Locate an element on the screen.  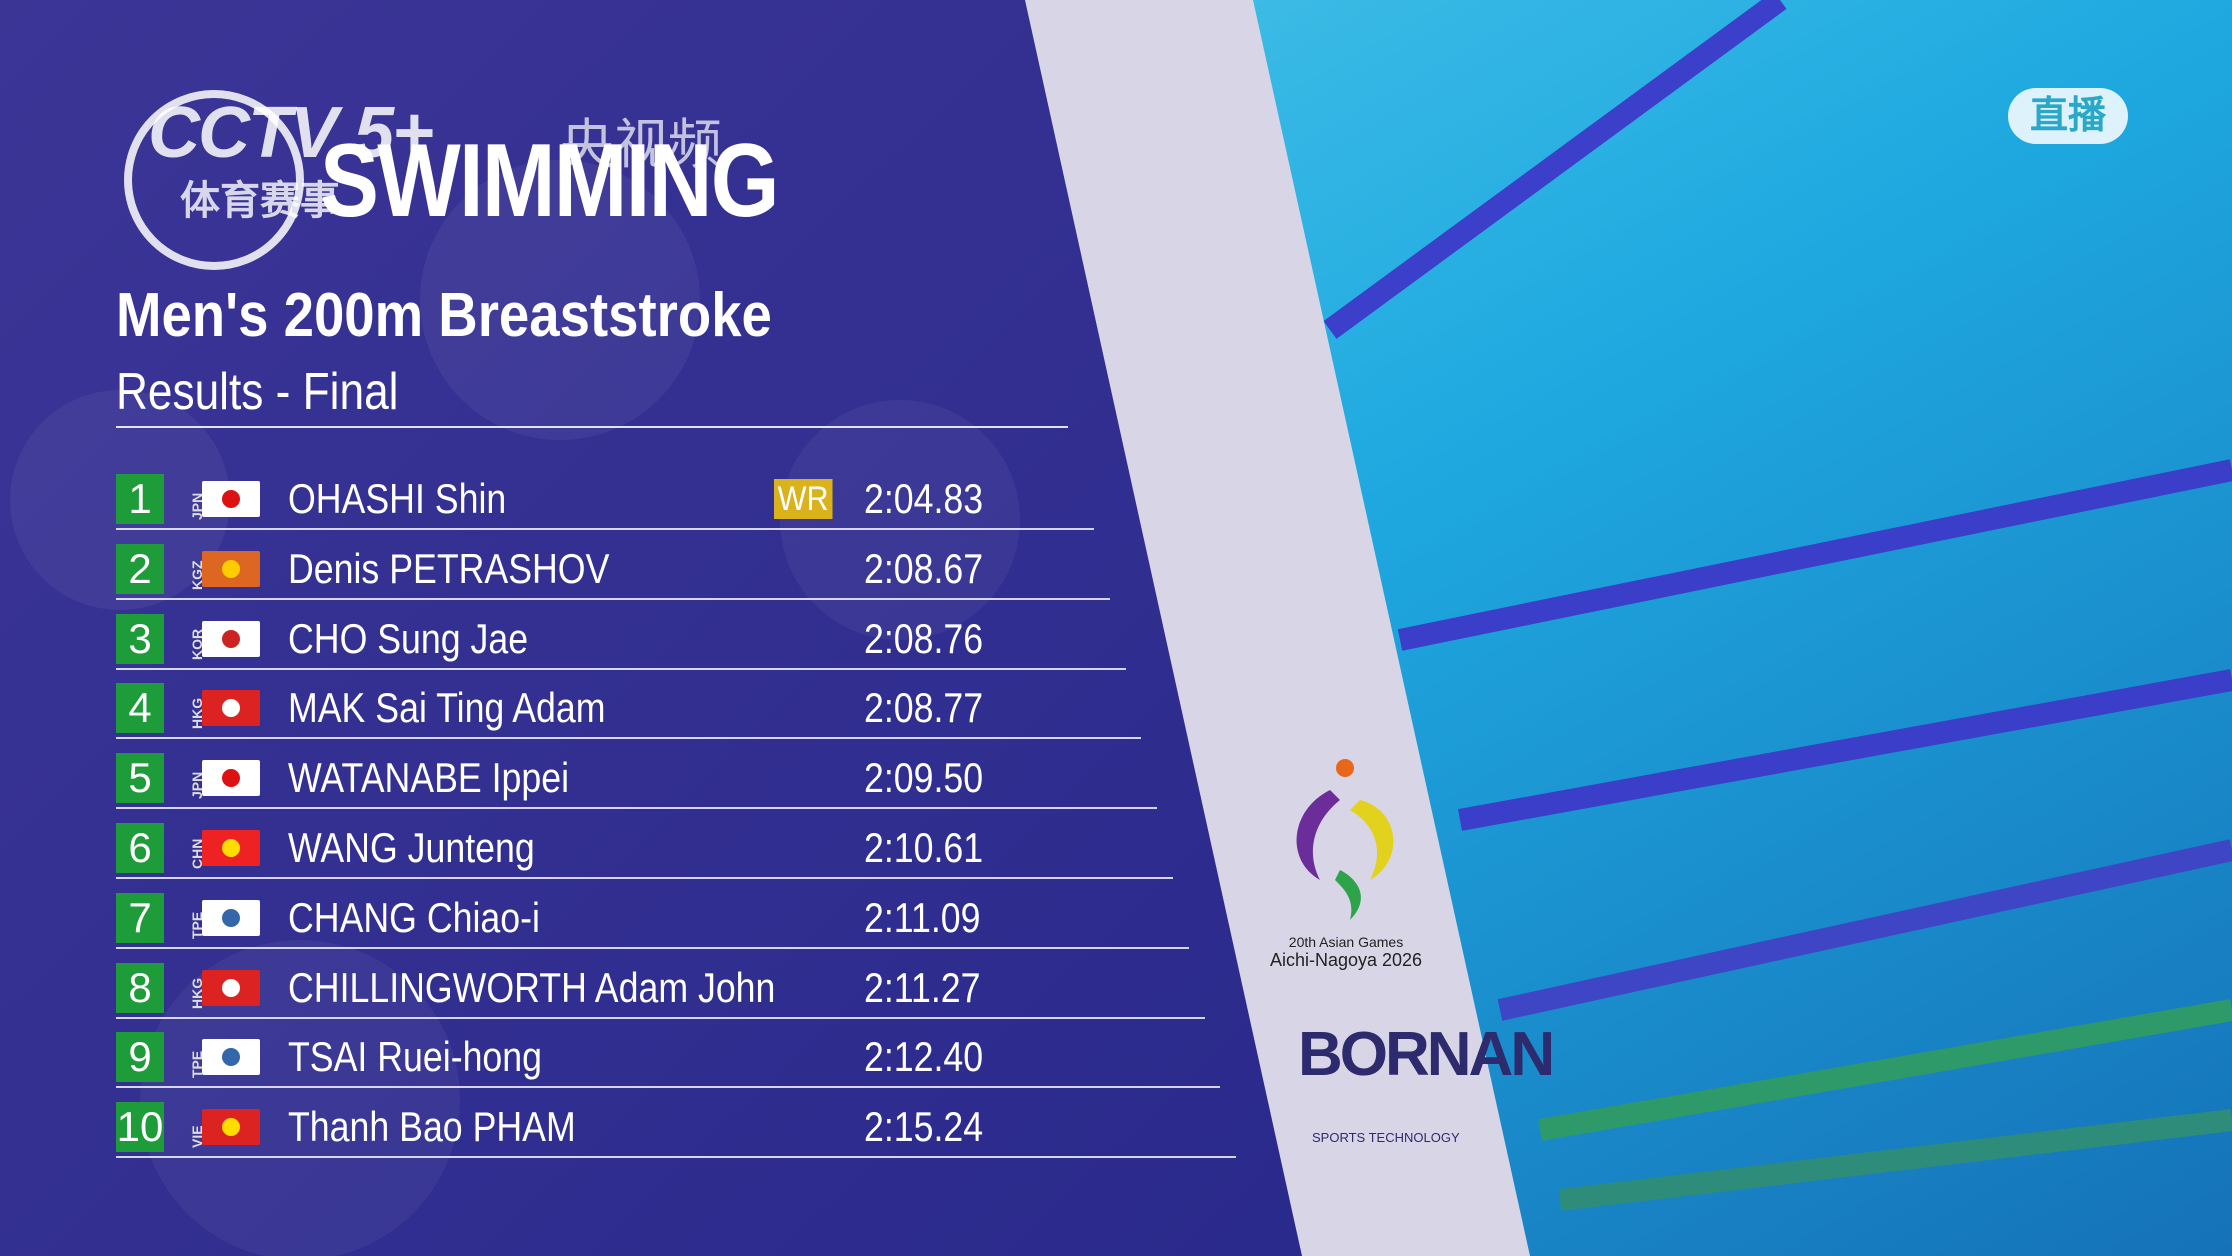
athlete-name: CHO Sung Jae is located at coordinates (408, 638).